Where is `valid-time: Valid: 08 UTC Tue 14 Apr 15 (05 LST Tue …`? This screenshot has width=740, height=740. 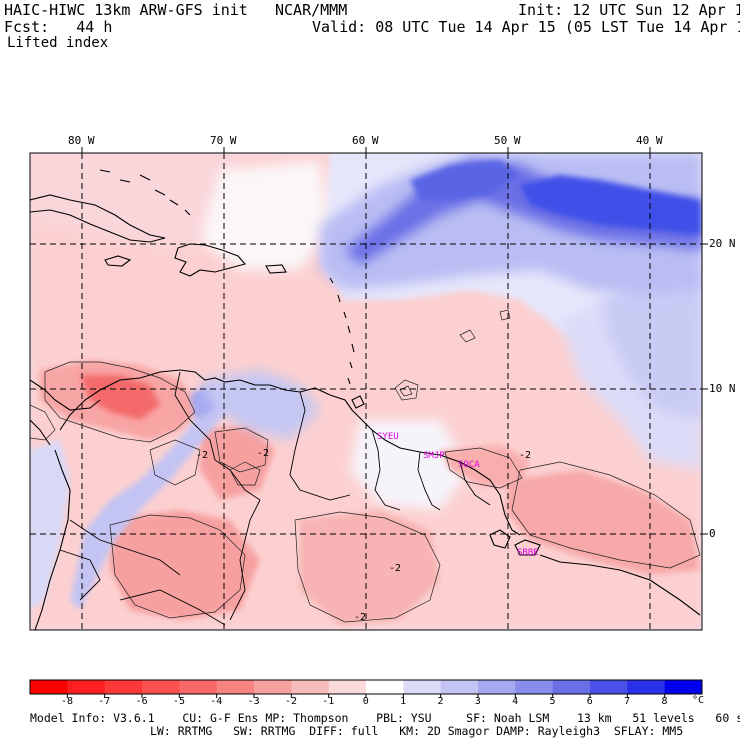
valid-time: Valid: 08 UTC Tue 14 Apr 15 (05 LST Tue … is located at coordinates (526, 27).